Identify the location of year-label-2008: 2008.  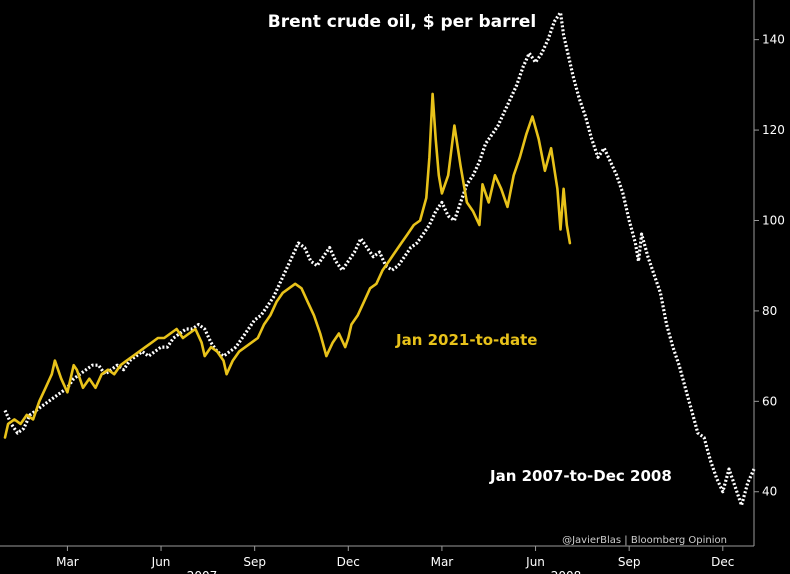
(566, 571).